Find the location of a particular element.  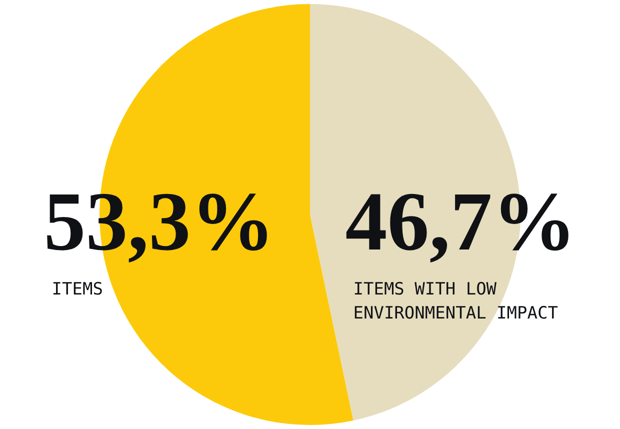

slice-label: ITEMS is located at coordinates (77, 289).